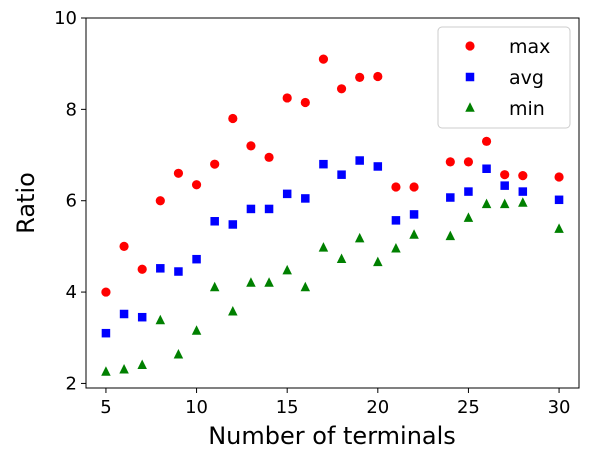 The width and height of the screenshot is (591, 460). Describe the element at coordinates (287, 407) in the screenshot. I see `x-tick-label: 15` at that location.